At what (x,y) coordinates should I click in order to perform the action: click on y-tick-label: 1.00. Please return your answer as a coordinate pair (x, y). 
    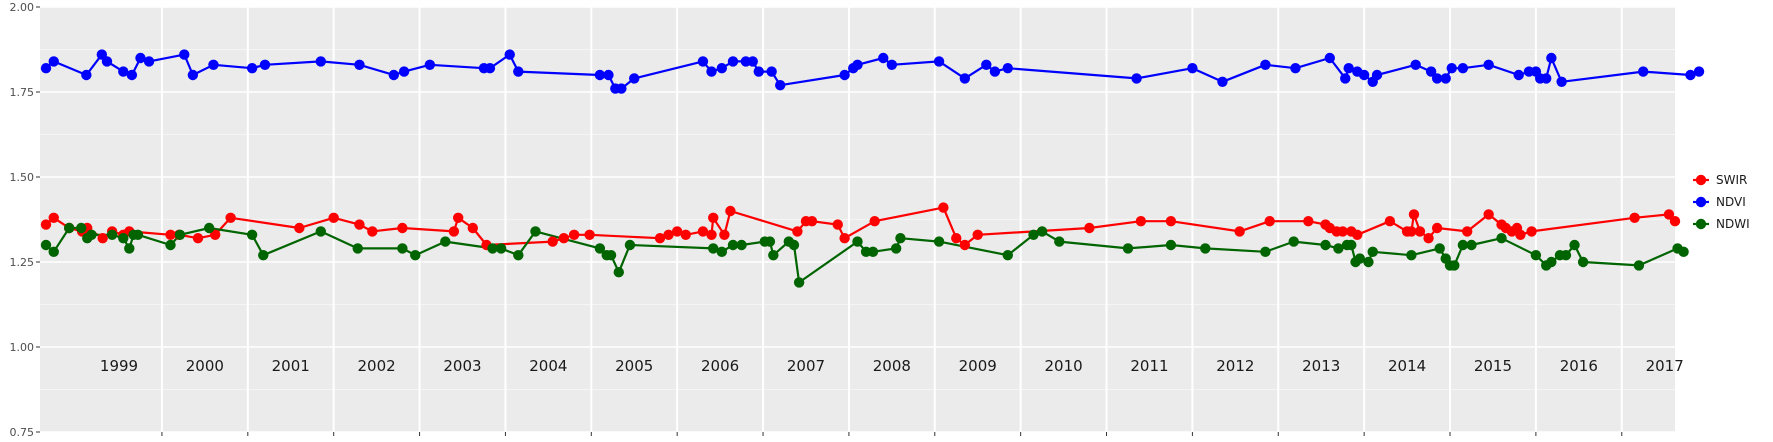
    Looking at the image, I should click on (22, 347).